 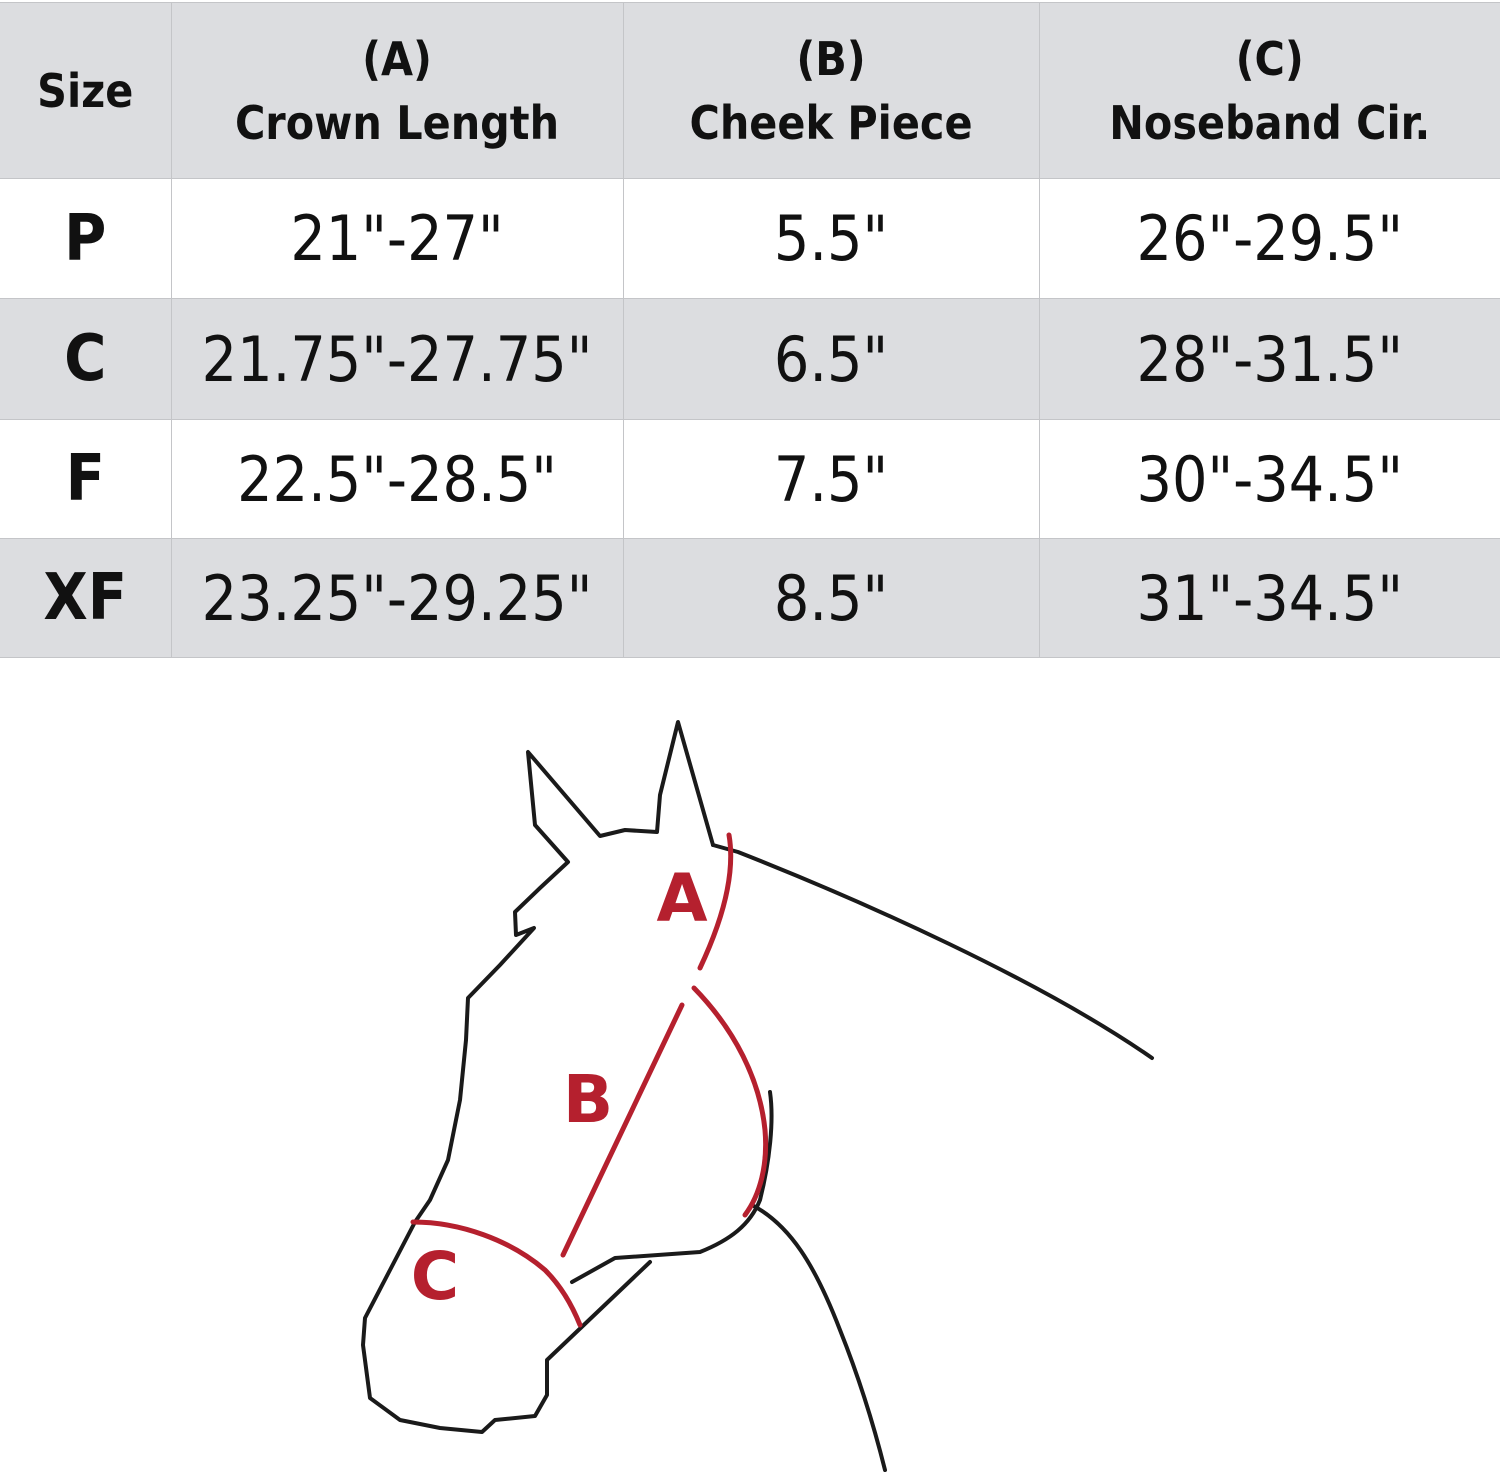 I want to click on table-row: XF 23.25"-29.25" 8.5" 31"-34.5", so click(x=750, y=598).